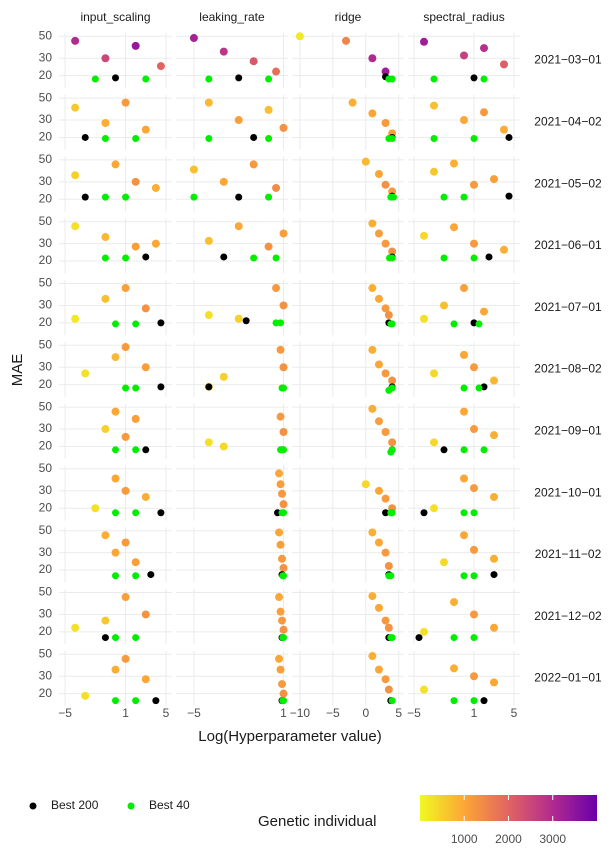 This screenshot has width=609, height=853. I want to click on legend-marker, so click(131, 806).